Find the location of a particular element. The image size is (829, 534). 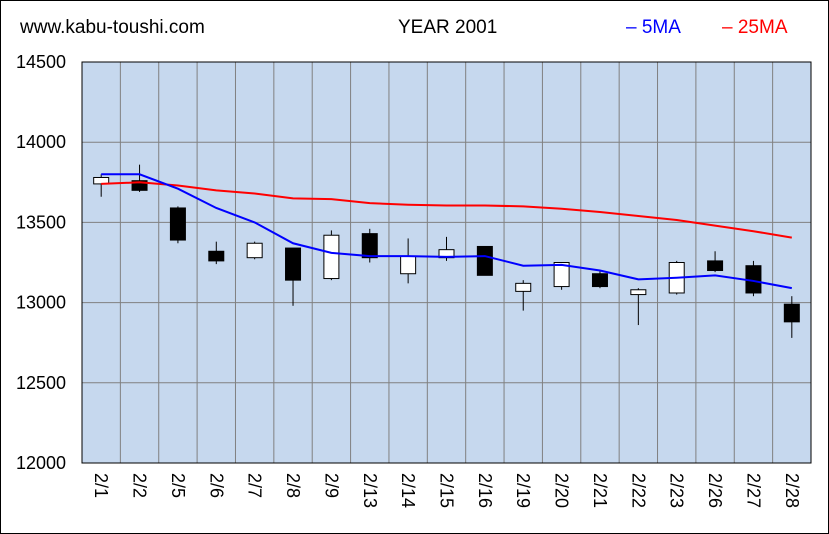

legend-25ma-swatch: – is located at coordinates (727, 27).